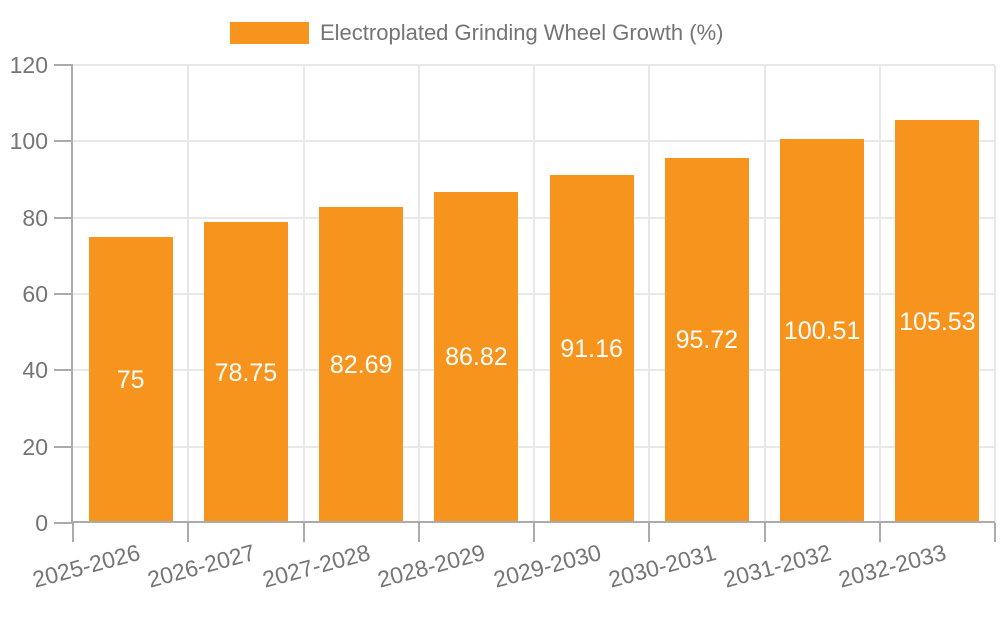  I want to click on y-axis-line, so click(72, 294).